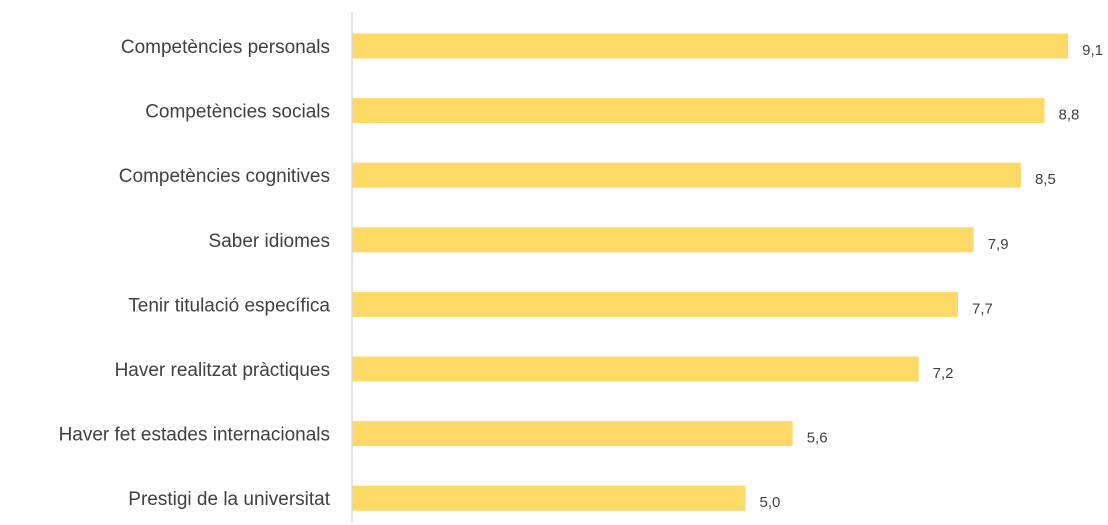  Describe the element at coordinates (943, 373) in the screenshot. I see `value-label-5: 7,2` at that location.